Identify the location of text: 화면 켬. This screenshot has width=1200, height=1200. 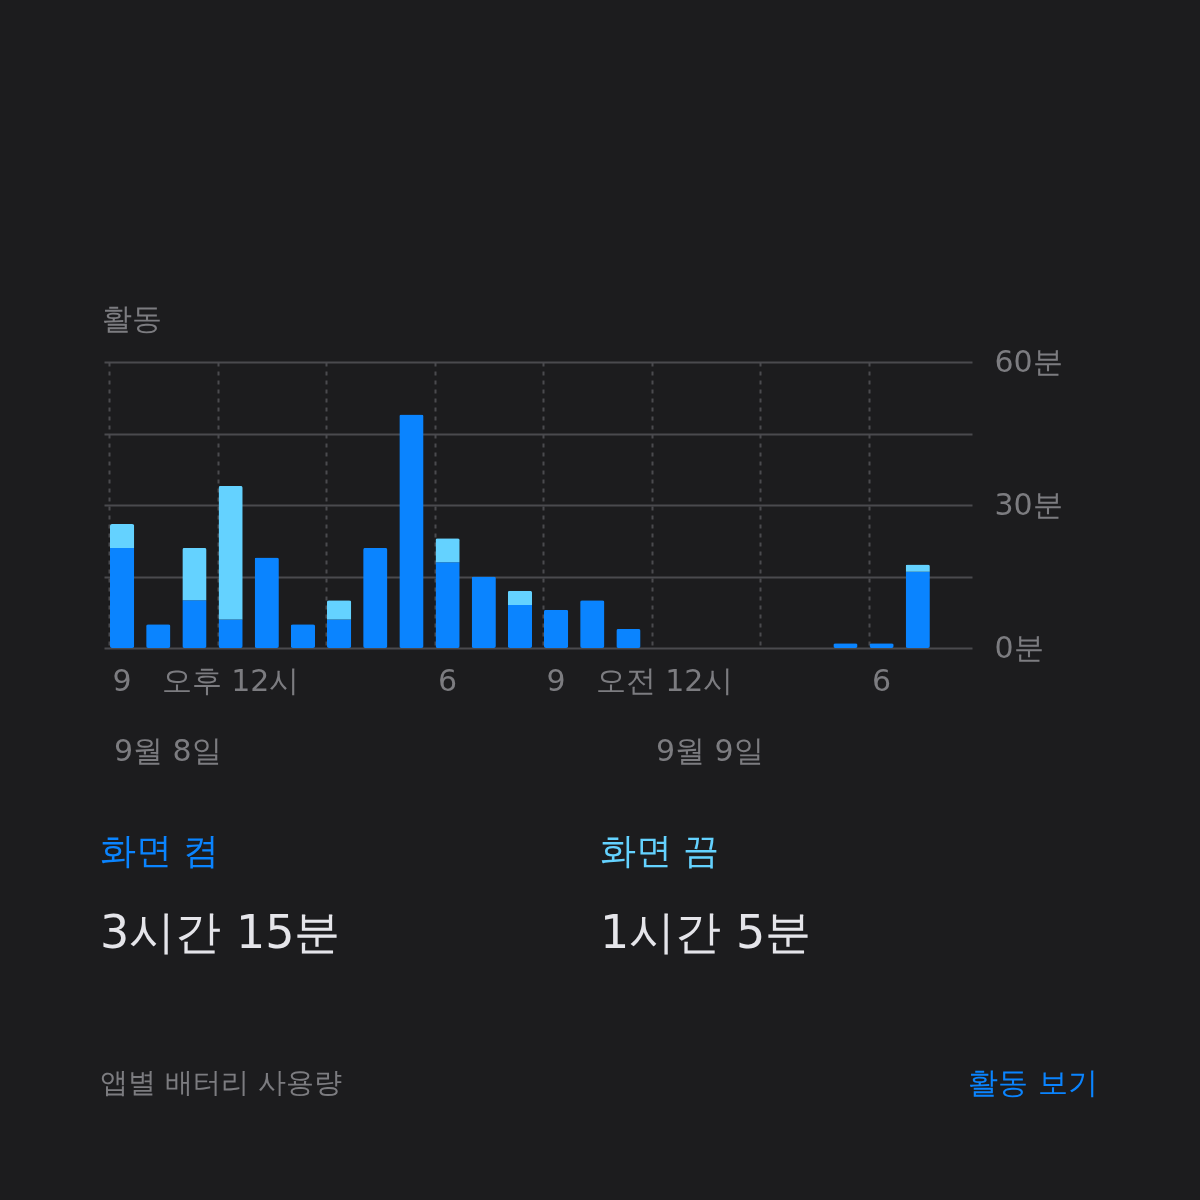
(160, 850).